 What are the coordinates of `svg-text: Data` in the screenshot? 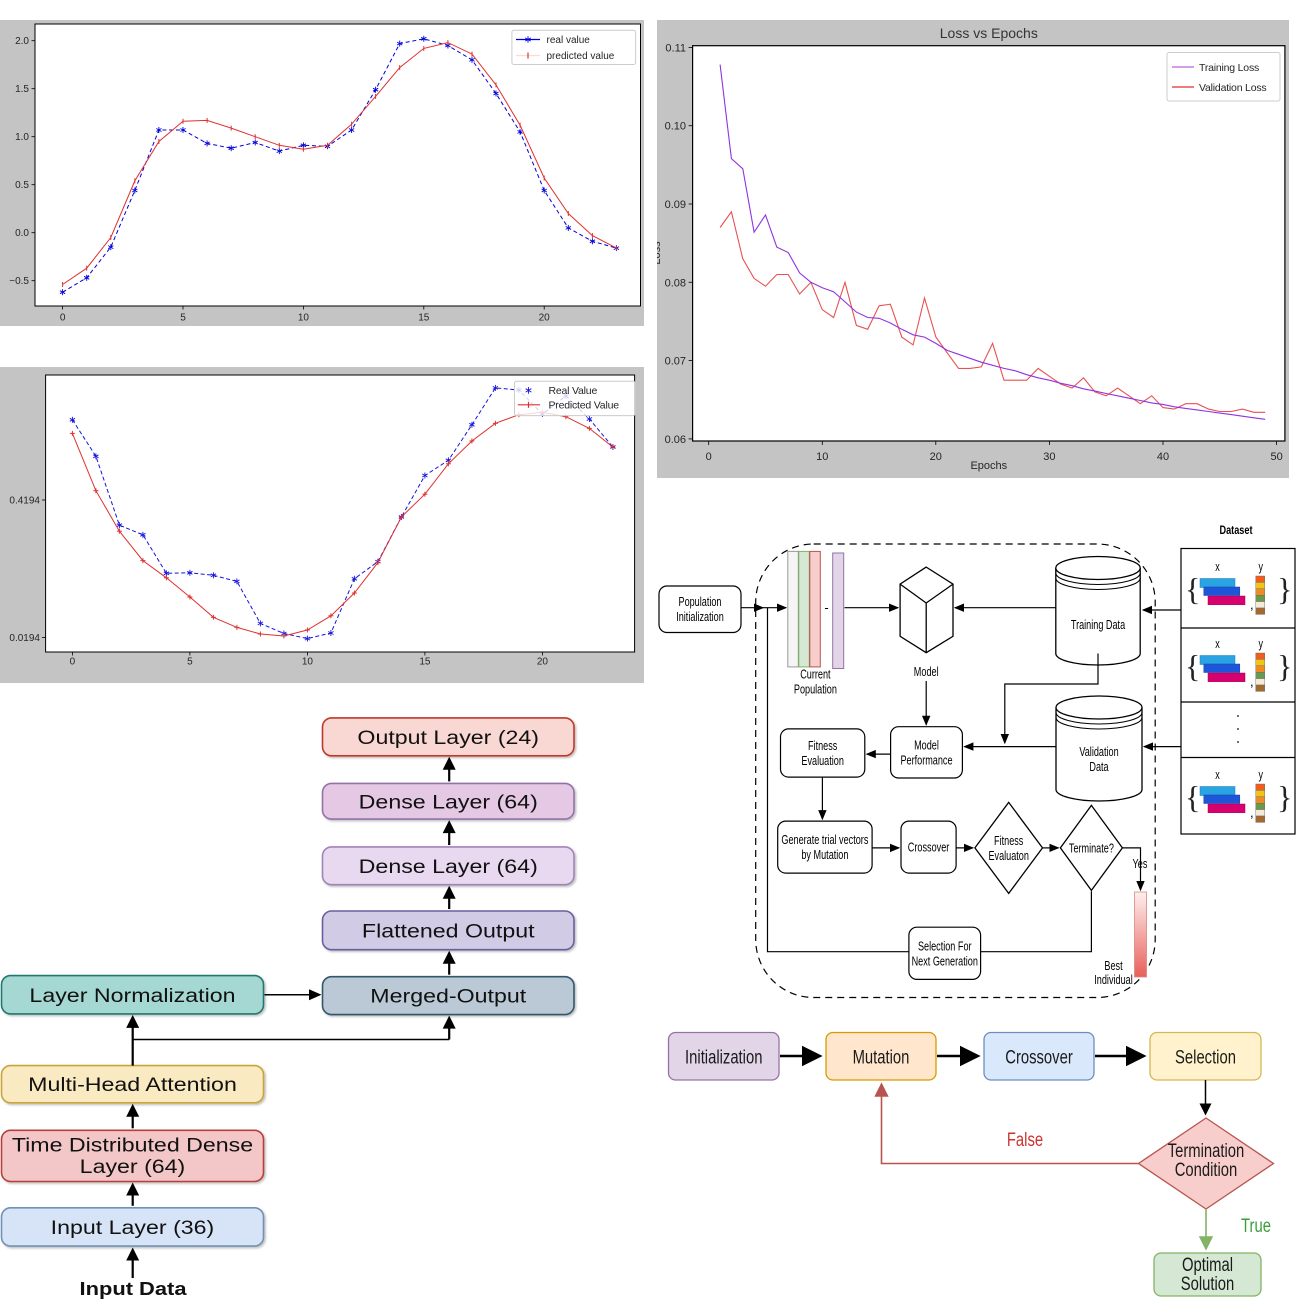 It's located at (1099, 766).